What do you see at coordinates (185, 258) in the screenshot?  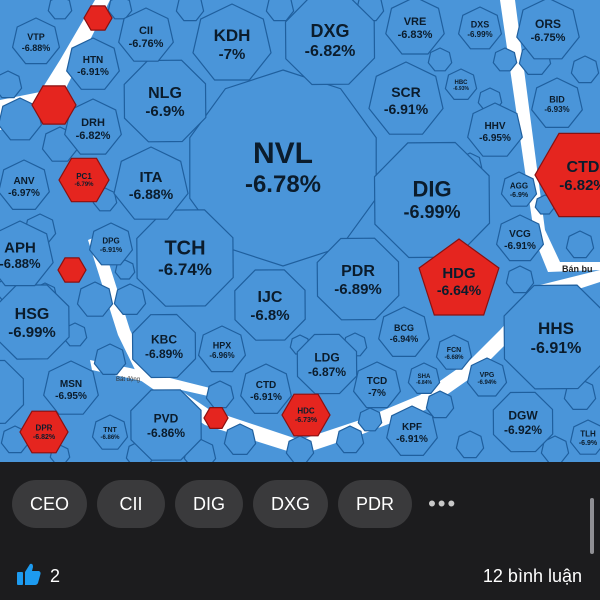 I see `stock-cell: TCH-6.74%` at bounding box center [185, 258].